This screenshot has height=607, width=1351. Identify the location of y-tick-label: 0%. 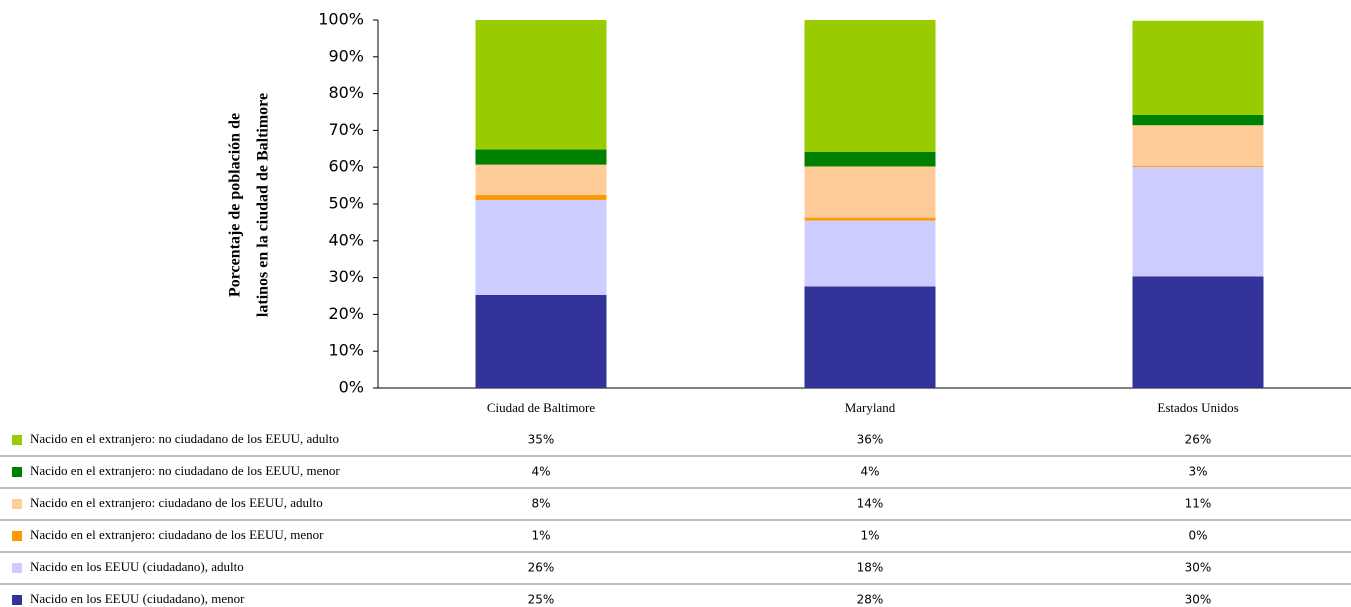
(351, 387).